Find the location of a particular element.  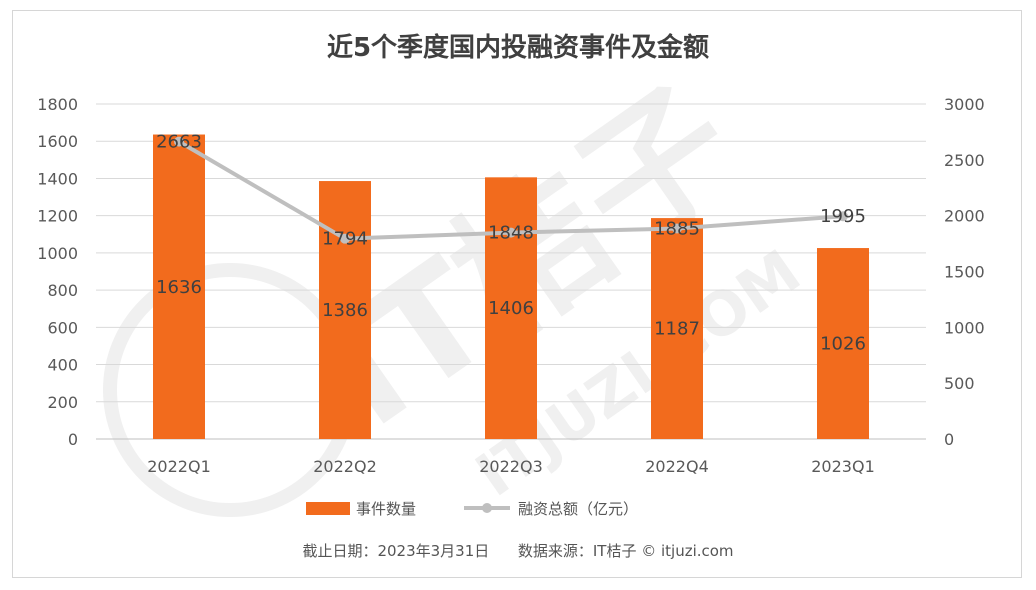

line-value-label: 2663 is located at coordinates (179, 142).